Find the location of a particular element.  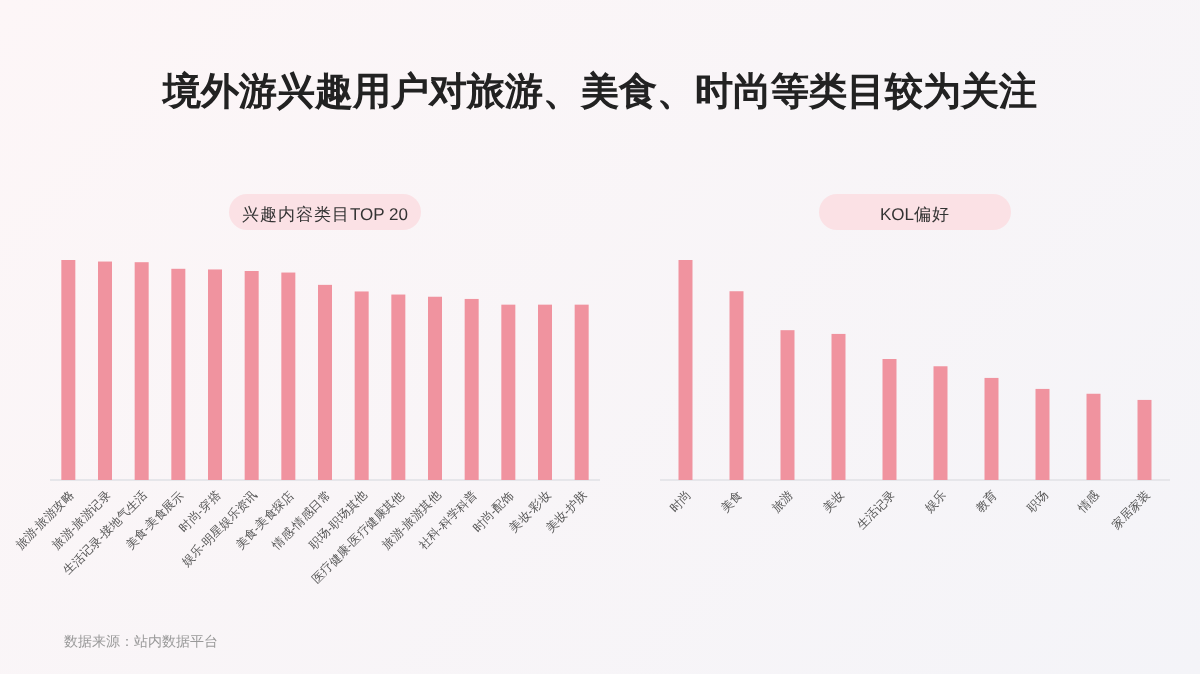

chart-title: KOL偏好 is located at coordinates (915, 214).